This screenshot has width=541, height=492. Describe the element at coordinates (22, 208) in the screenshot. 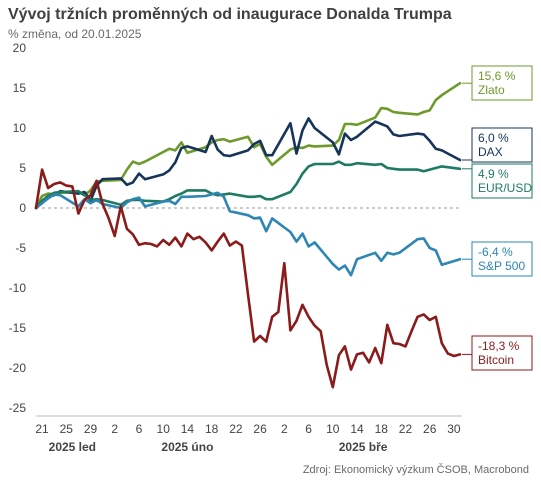

I see `y-tick-label: 0` at that location.